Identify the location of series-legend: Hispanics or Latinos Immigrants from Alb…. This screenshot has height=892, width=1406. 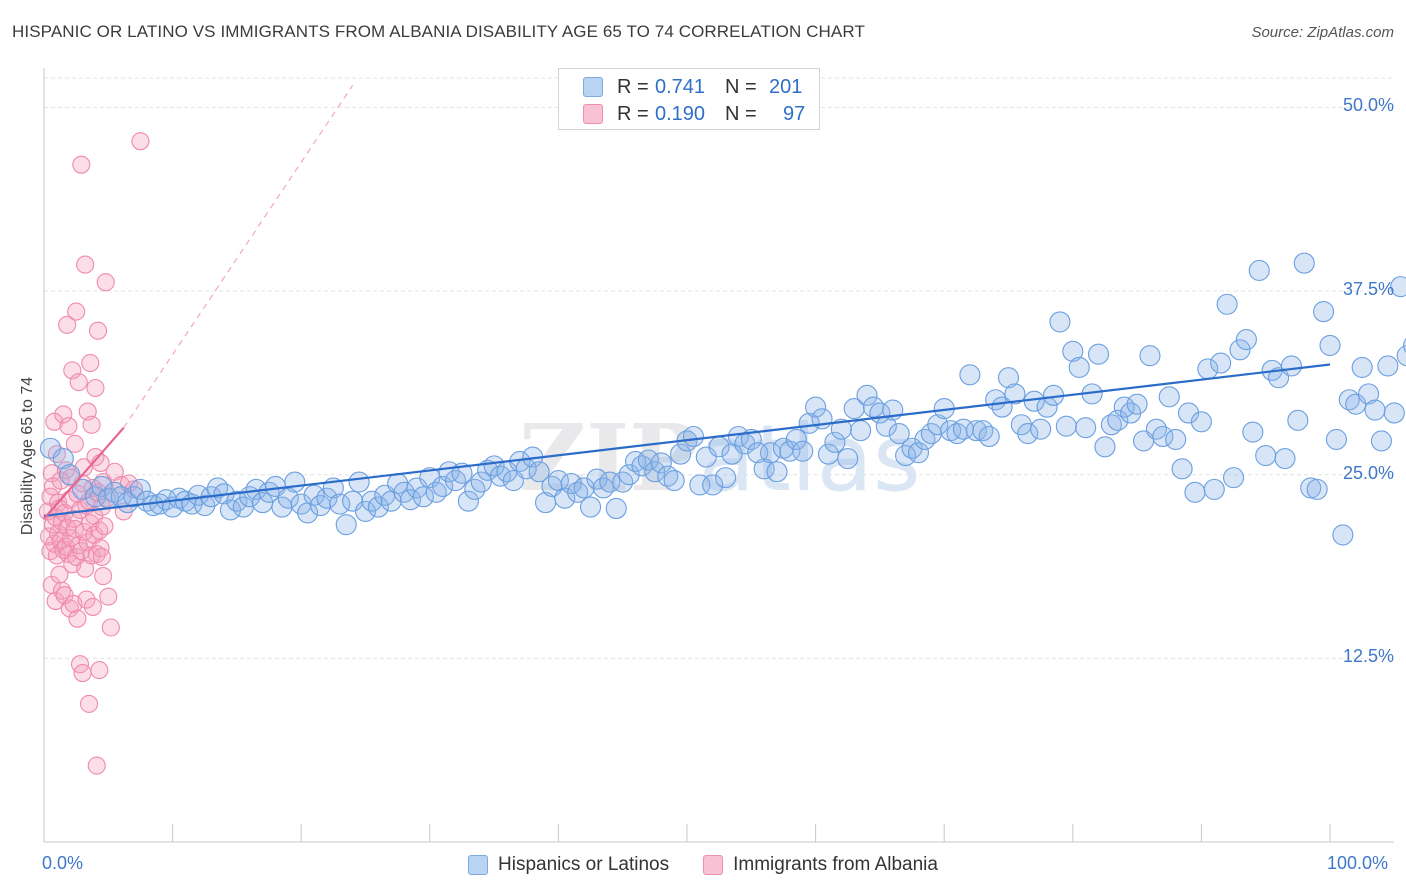
(703, 865).